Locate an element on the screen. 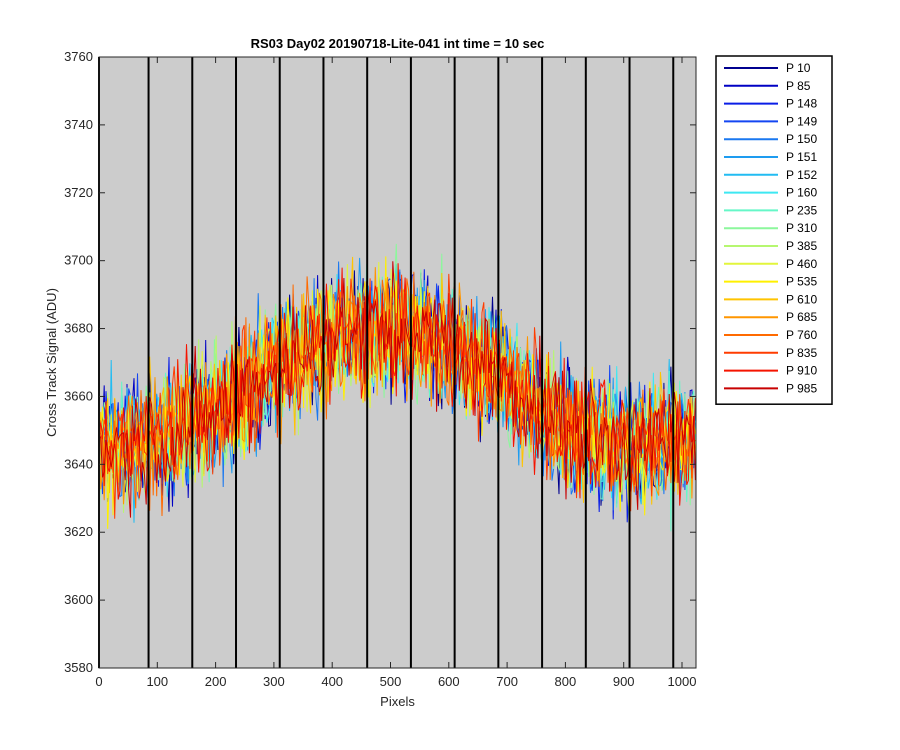 This screenshot has height=750, width=900. x-tick-label: 800 is located at coordinates (566, 681).